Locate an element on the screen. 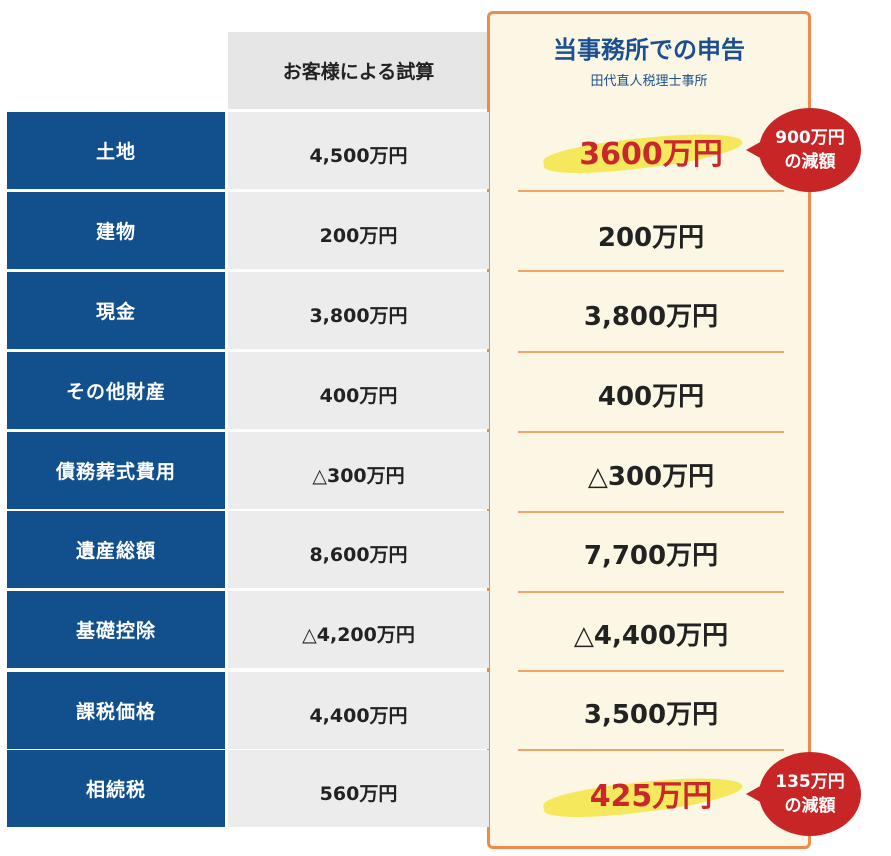 Image resolution: width=891 pixels, height=856 pixels. office-value-estate-total: 7,700万円 is located at coordinates (651, 556).